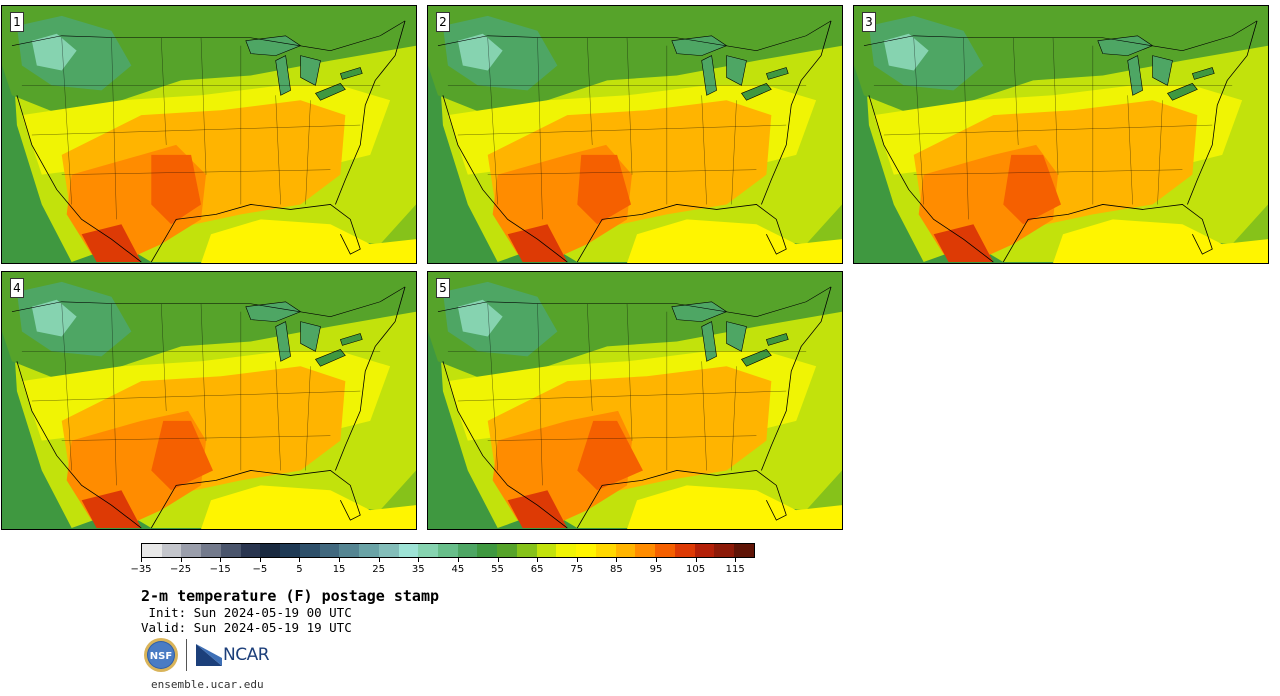  Describe the element at coordinates (111, 509) in the screenshot. I see `mexico-hot-spot` at that location.